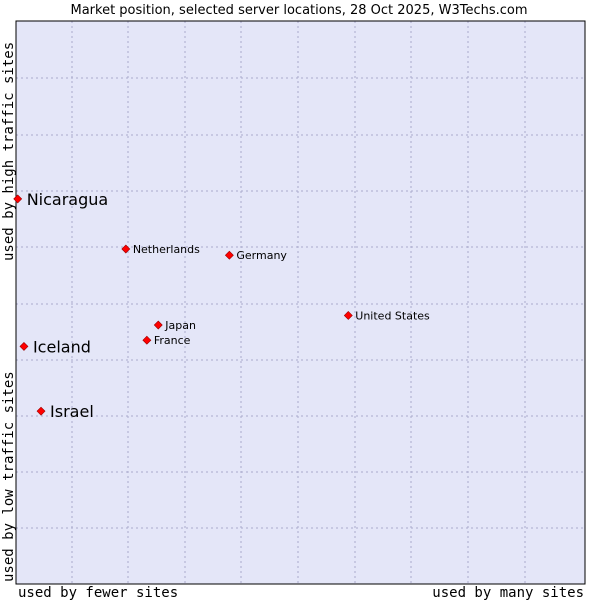 This screenshot has width=600, height=600. What do you see at coordinates (9, 476) in the screenshot?
I see `y-axis-label-bottom: used by low traffic sites` at bounding box center [9, 476].